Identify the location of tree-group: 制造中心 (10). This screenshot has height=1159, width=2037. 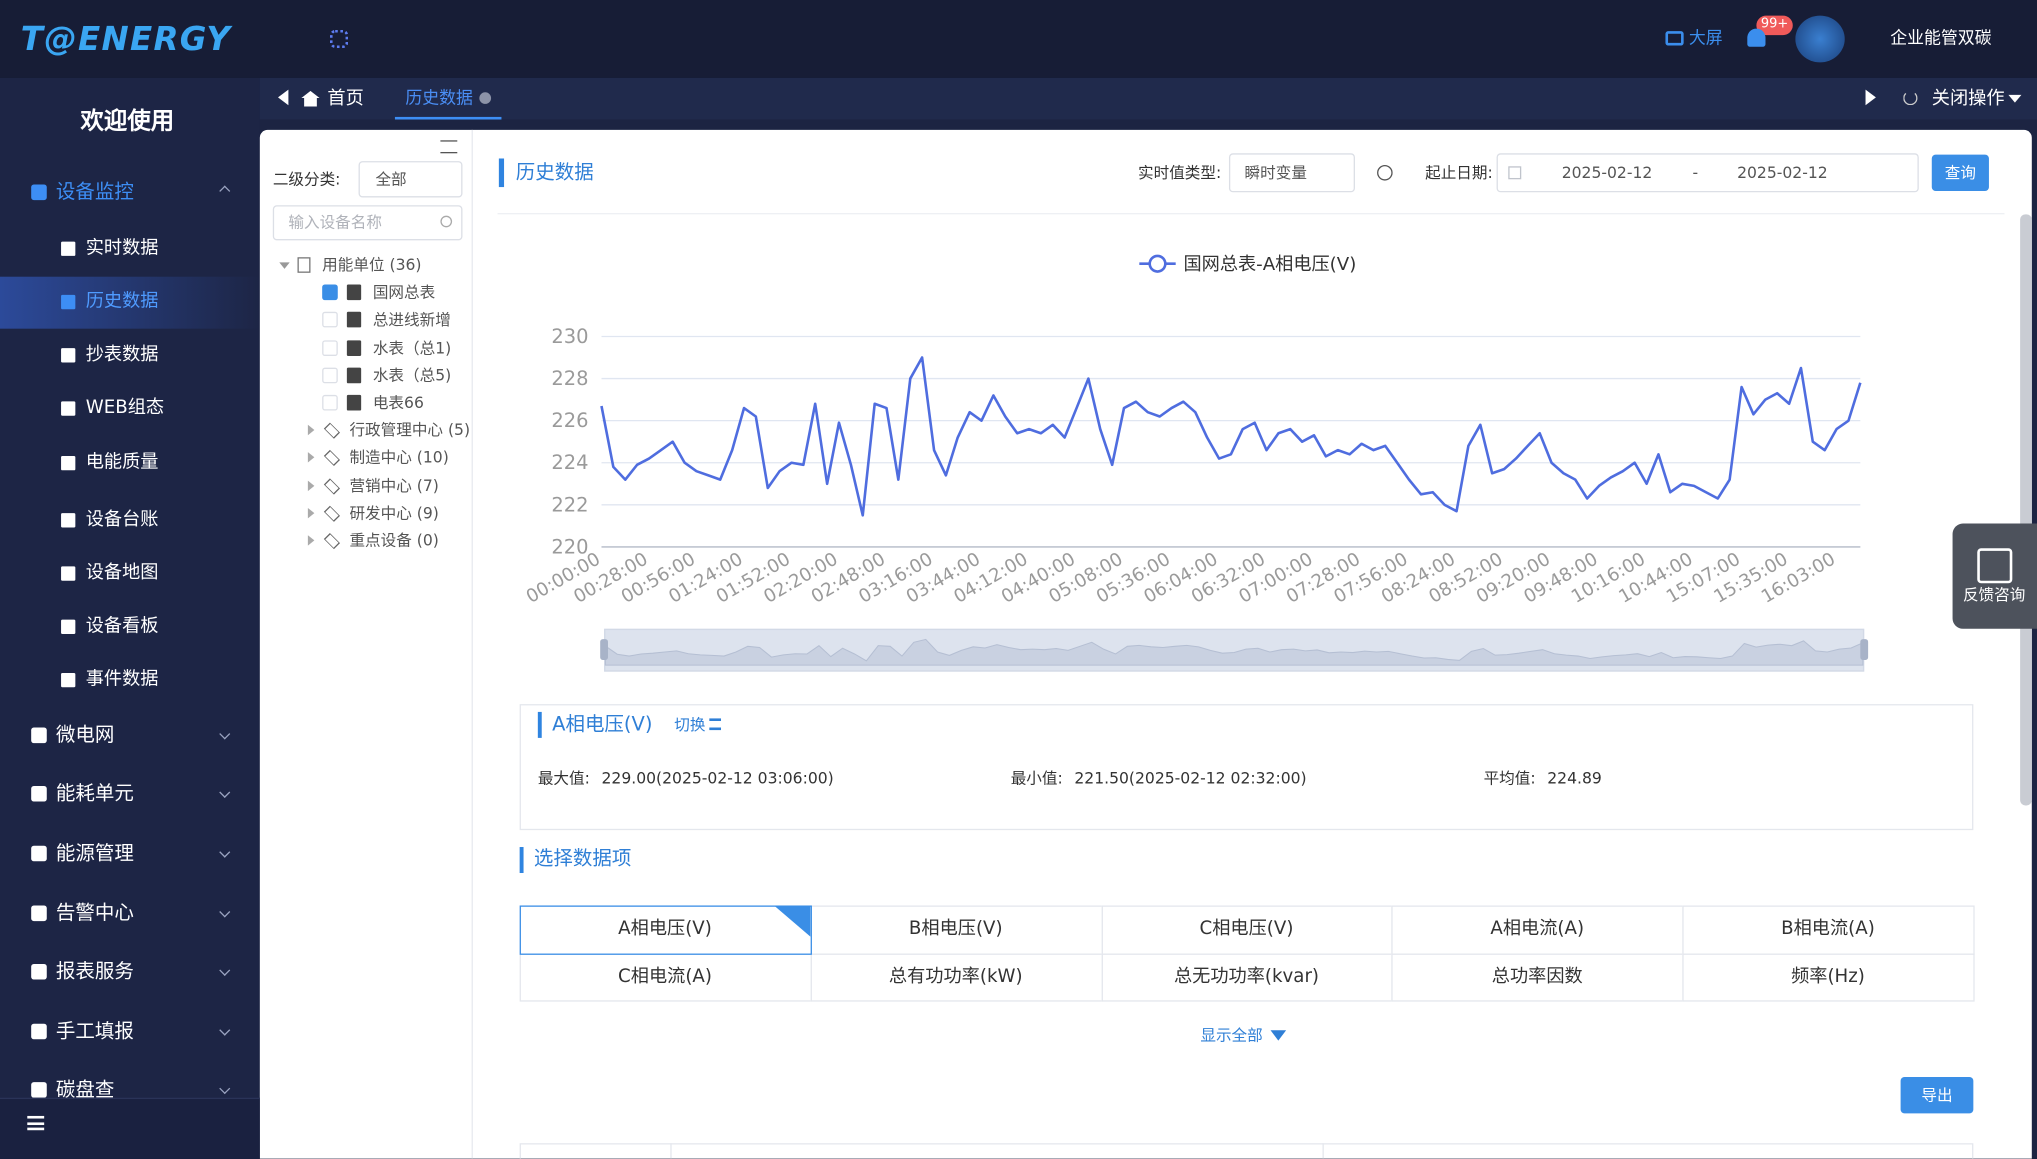
(398, 457).